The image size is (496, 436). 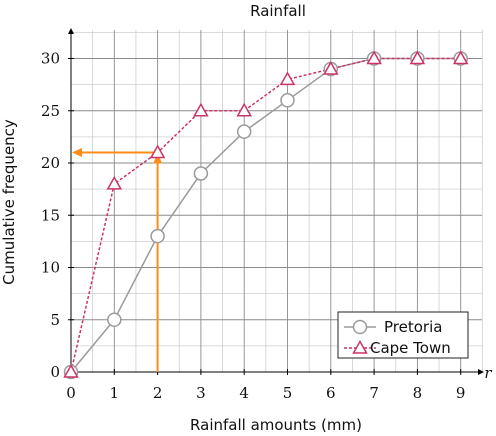 What do you see at coordinates (331, 393) in the screenshot?
I see `x-tick-label: 6` at bounding box center [331, 393].